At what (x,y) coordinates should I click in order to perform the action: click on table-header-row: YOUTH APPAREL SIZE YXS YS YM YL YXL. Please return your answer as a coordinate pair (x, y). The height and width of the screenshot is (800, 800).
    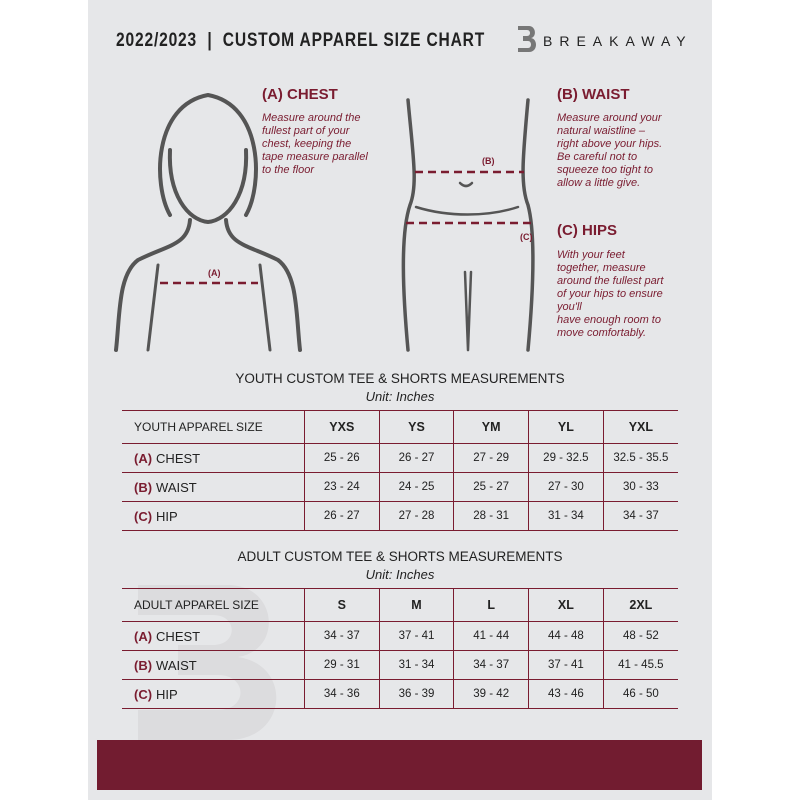
    Looking at the image, I should click on (400, 427).